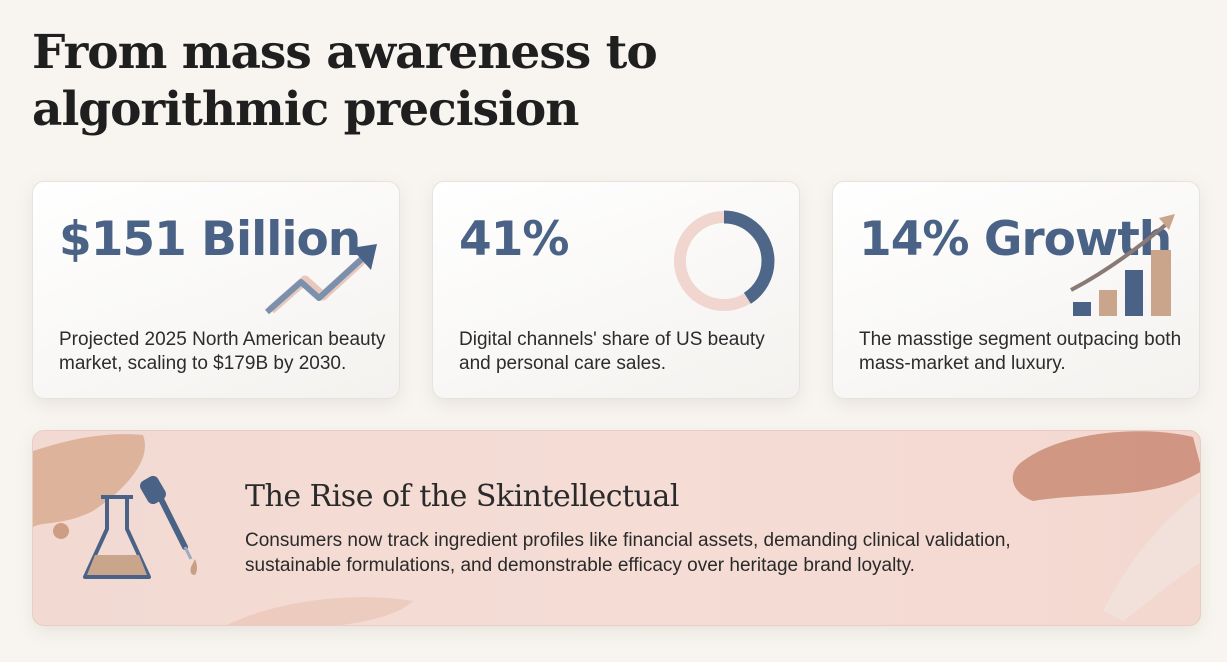 Image resolution: width=1227 pixels, height=662 pixels. I want to click on banner-title: The Rise of the Skintellectual, so click(462, 496).